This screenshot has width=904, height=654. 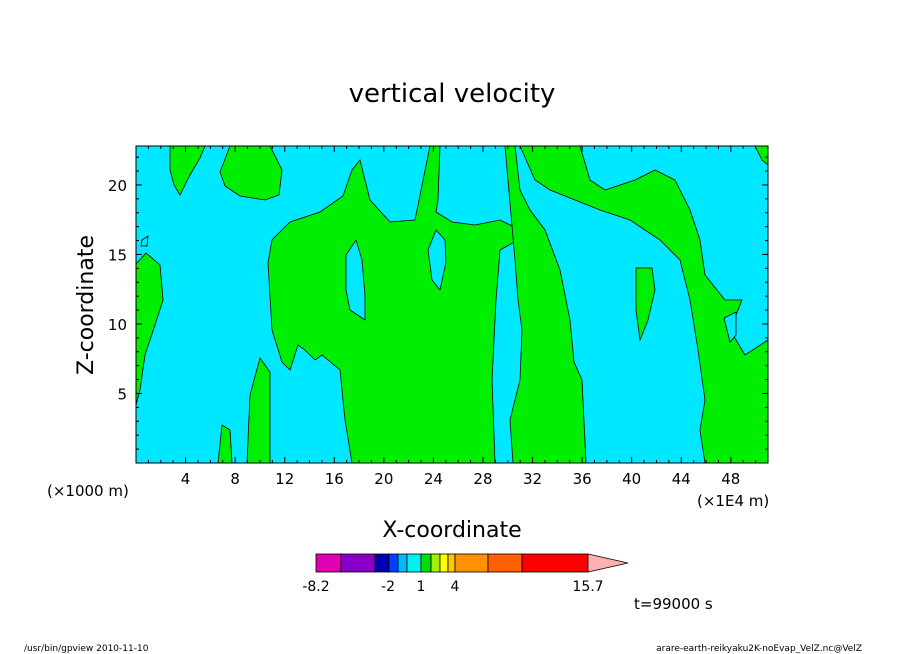 What do you see at coordinates (455, 587) in the screenshot?
I see `colorbar-label-4: 4` at bounding box center [455, 587].